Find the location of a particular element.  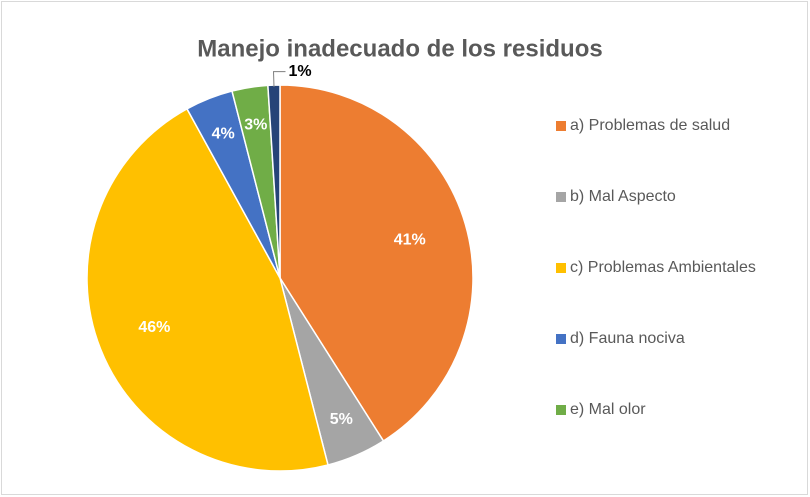

data-label: 41% is located at coordinates (410, 240).